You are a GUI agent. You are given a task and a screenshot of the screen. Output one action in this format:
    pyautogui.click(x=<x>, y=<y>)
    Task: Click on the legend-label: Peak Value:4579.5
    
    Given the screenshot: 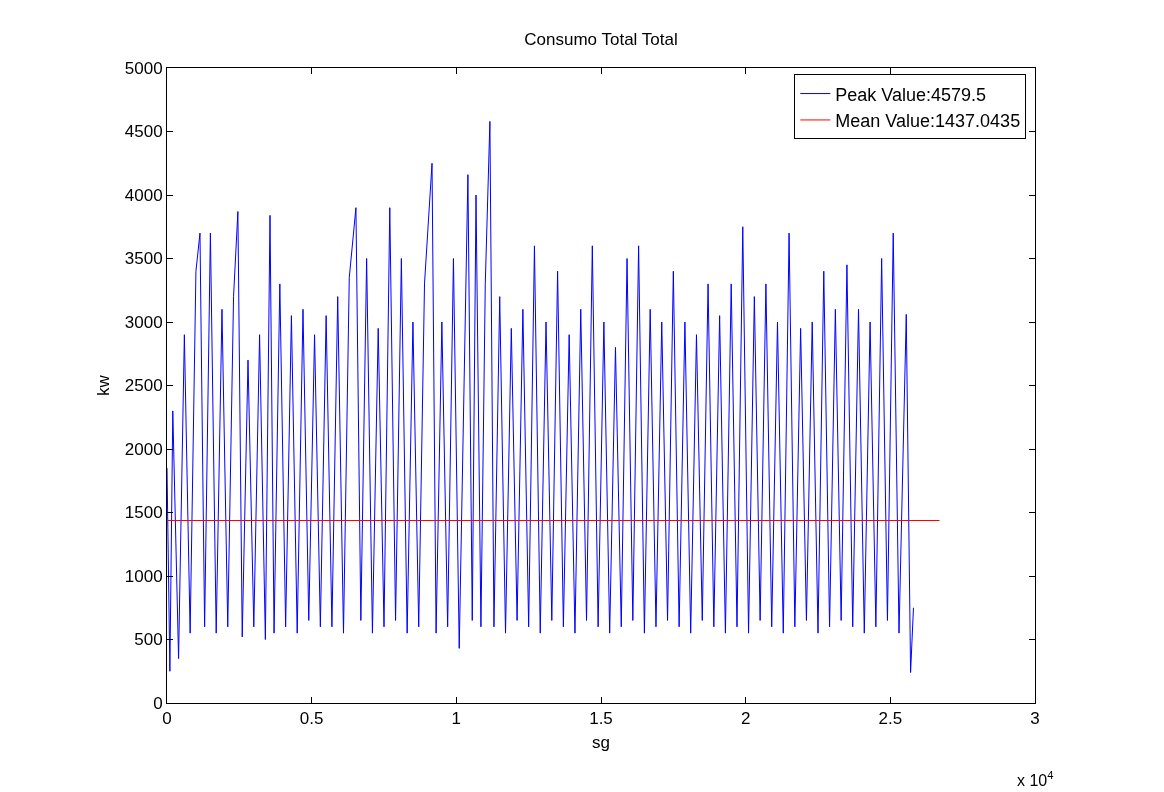 What is the action you would take?
    pyautogui.click(x=911, y=94)
    